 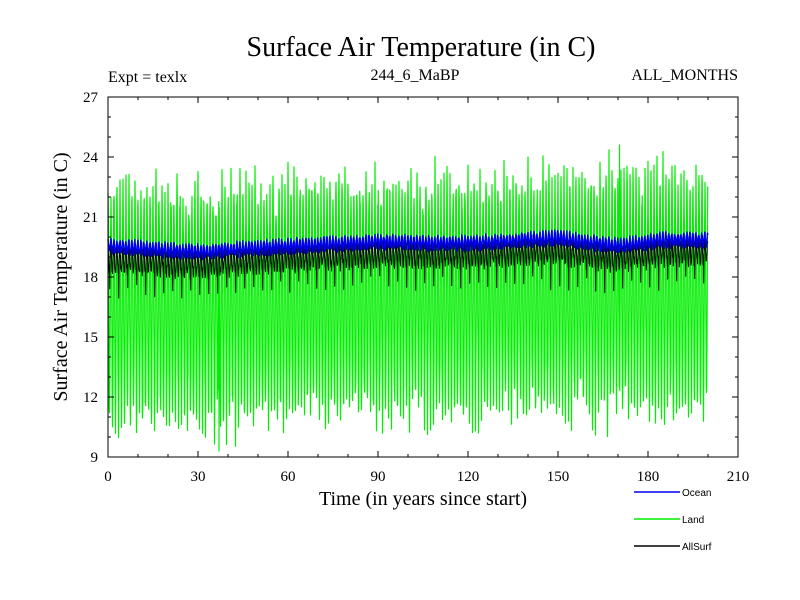 What do you see at coordinates (108, 477) in the screenshot?
I see `x-tick-label: 0` at bounding box center [108, 477].